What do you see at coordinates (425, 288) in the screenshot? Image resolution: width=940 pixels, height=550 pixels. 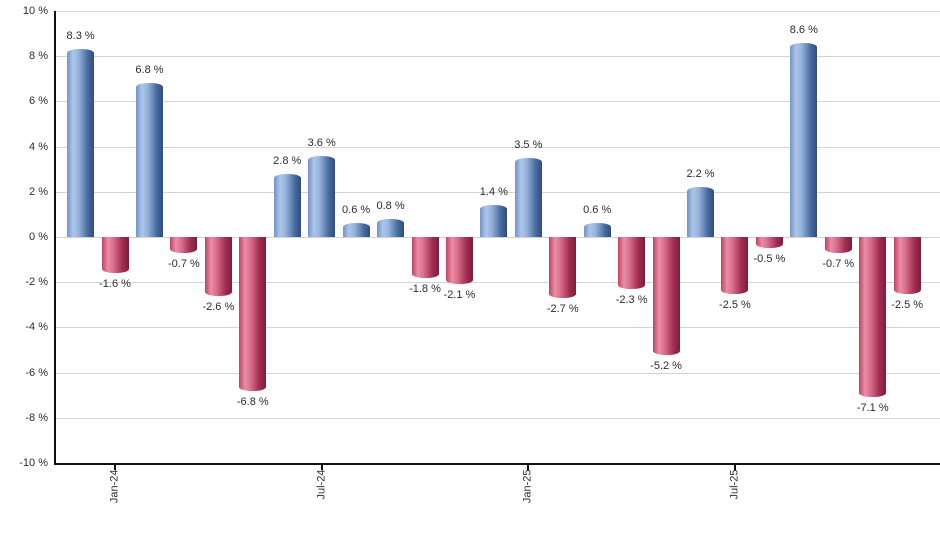 I see `bar-value-label-Oct-24: -1.8 %` at bounding box center [425, 288].